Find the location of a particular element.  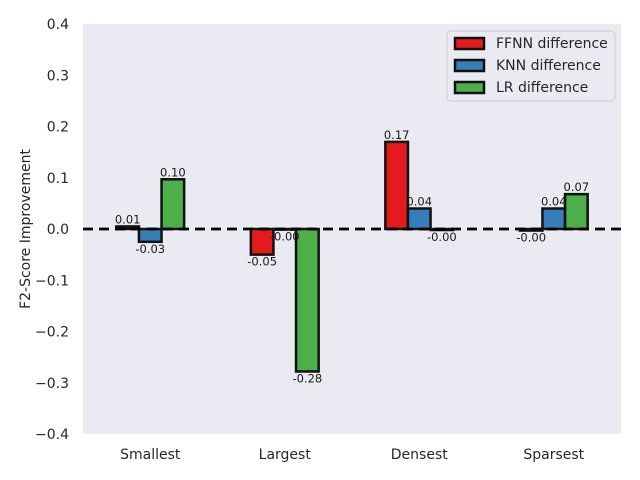

data-label: -0.05 is located at coordinates (262, 262).